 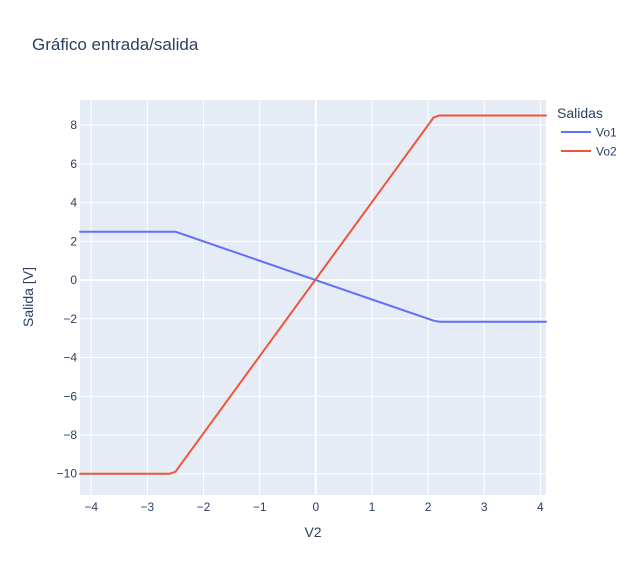 What do you see at coordinates (70, 435) in the screenshot?
I see `y-tick-label: −8` at bounding box center [70, 435].